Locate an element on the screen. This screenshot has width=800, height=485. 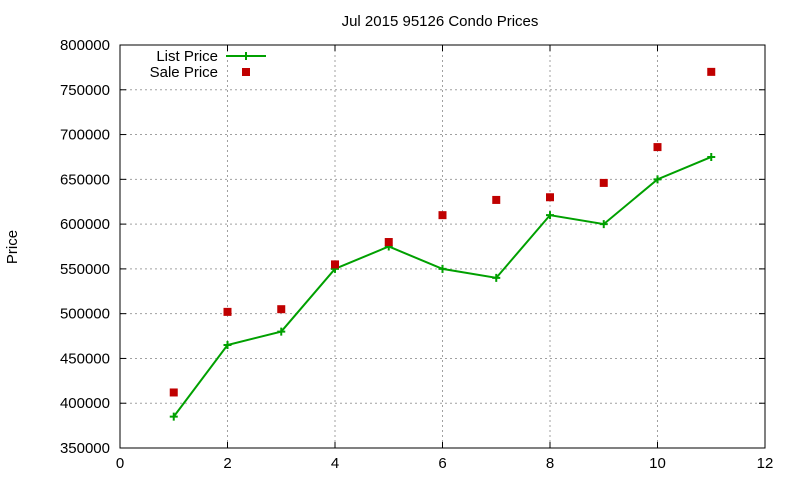
y-tick-label: 500000 is located at coordinates (85, 314).